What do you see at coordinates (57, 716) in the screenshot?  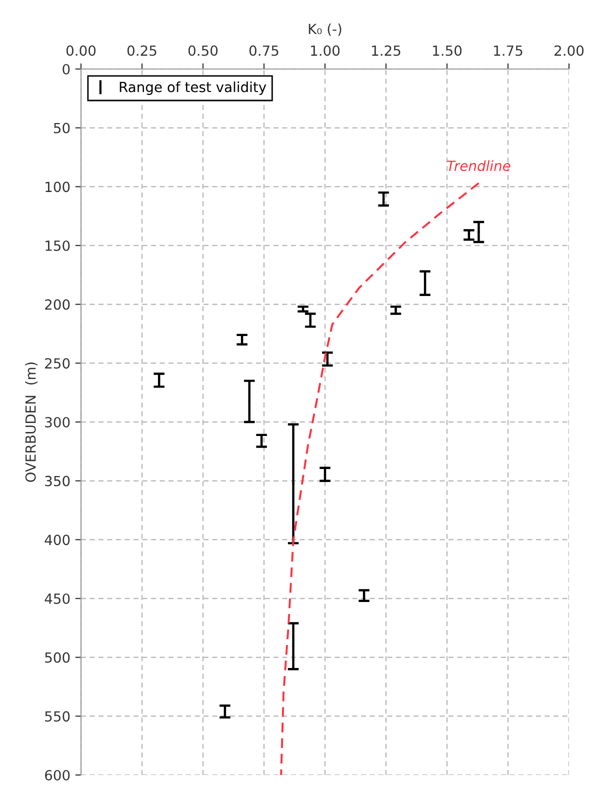 I see `y-tick-label: 550` at bounding box center [57, 716].